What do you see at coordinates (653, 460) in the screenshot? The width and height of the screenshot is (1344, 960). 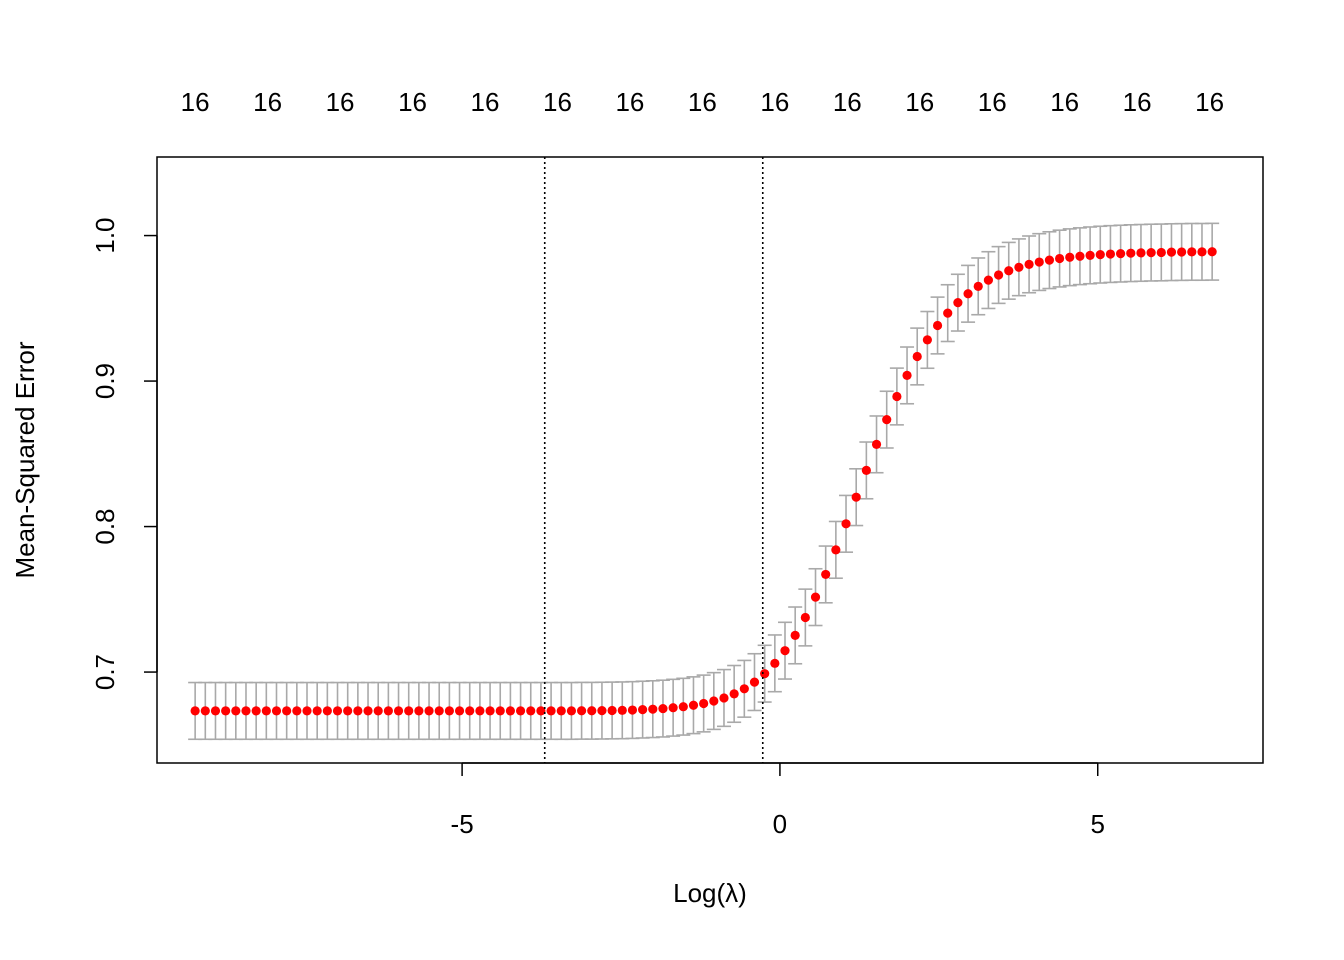 I see `reference-lines` at bounding box center [653, 460].